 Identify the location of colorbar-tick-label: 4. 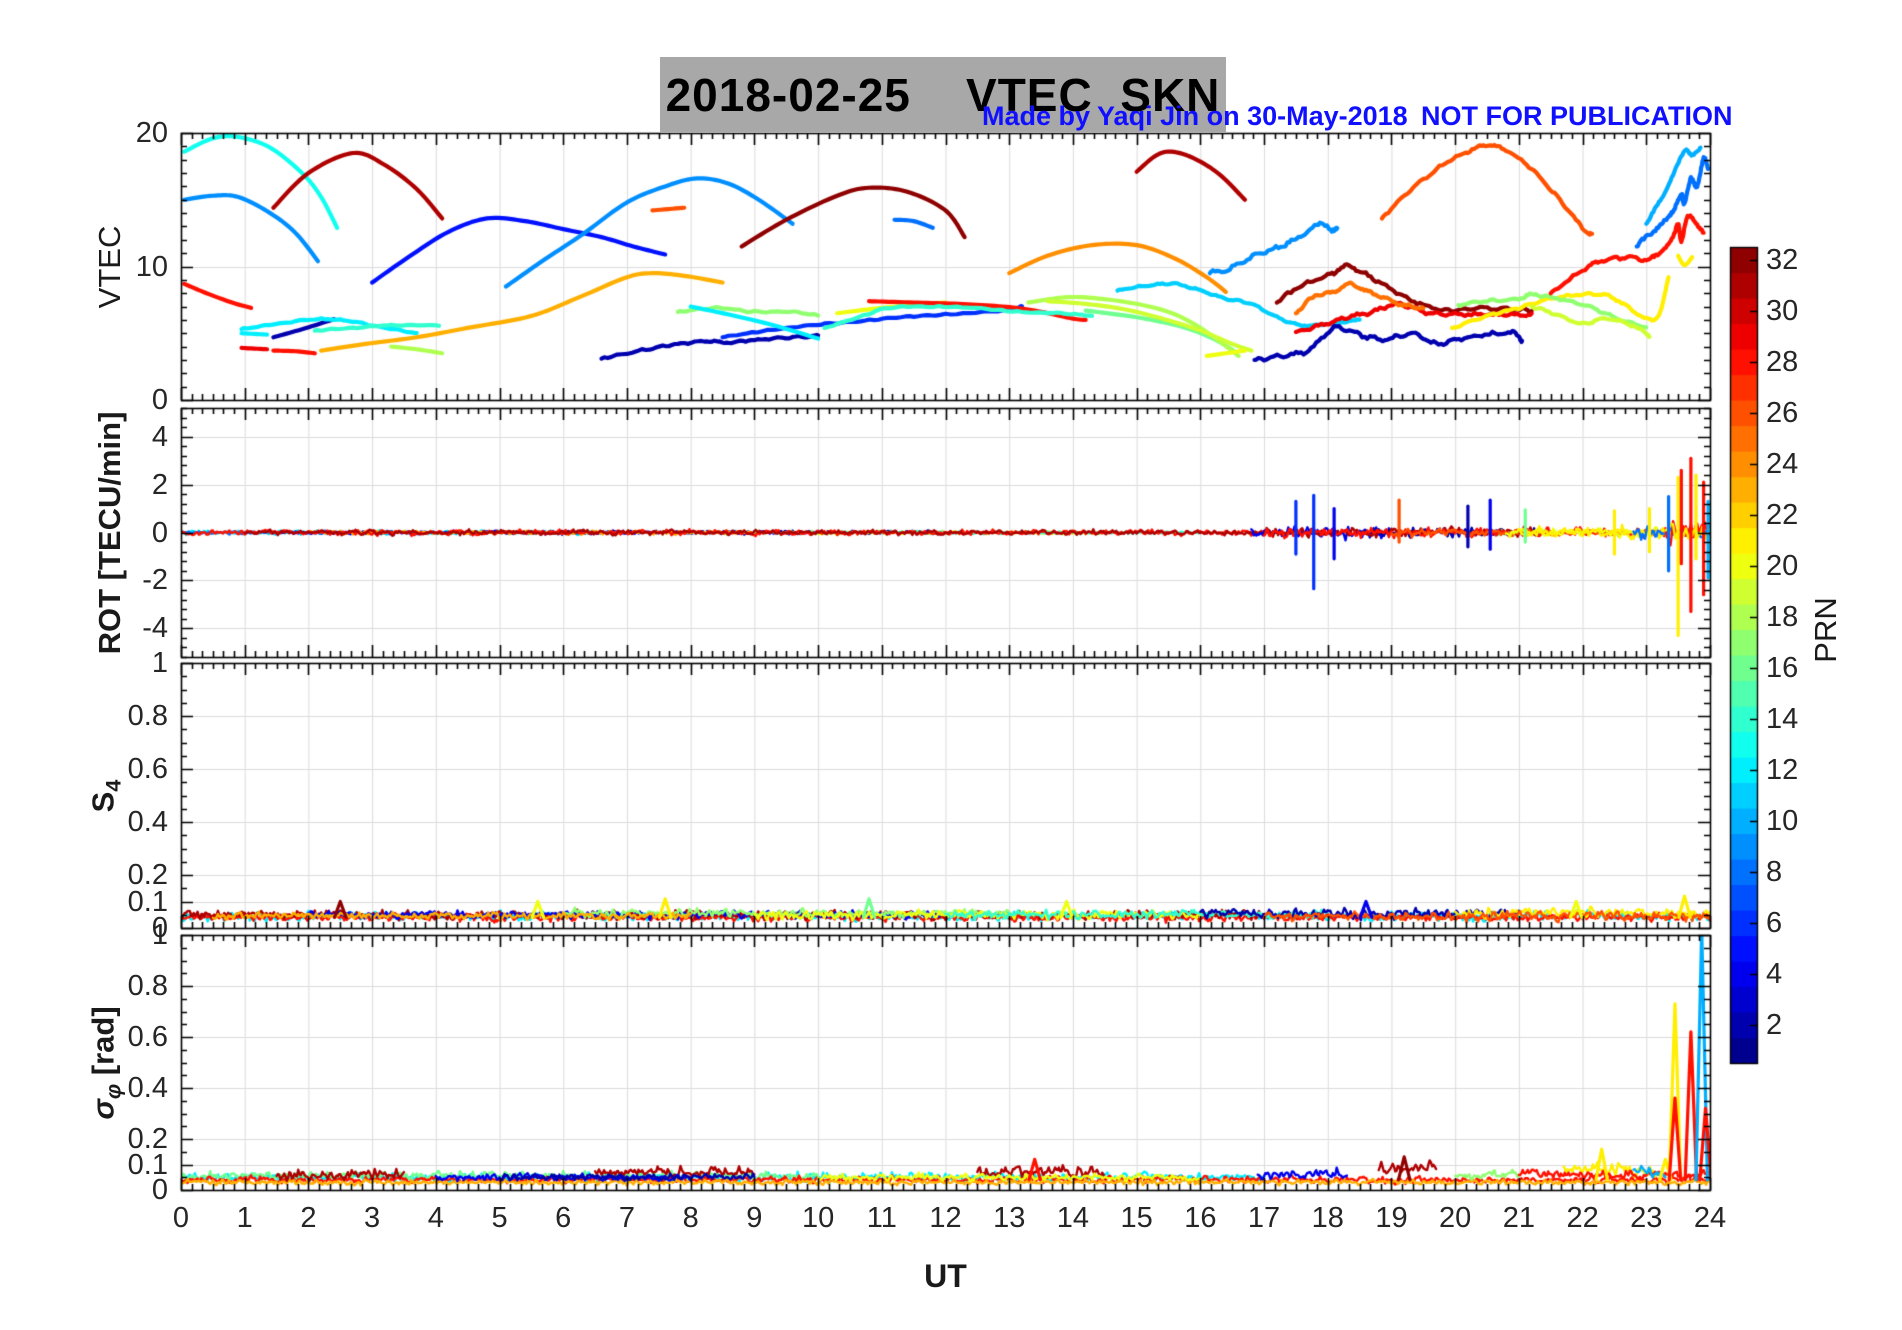
(1774, 973).